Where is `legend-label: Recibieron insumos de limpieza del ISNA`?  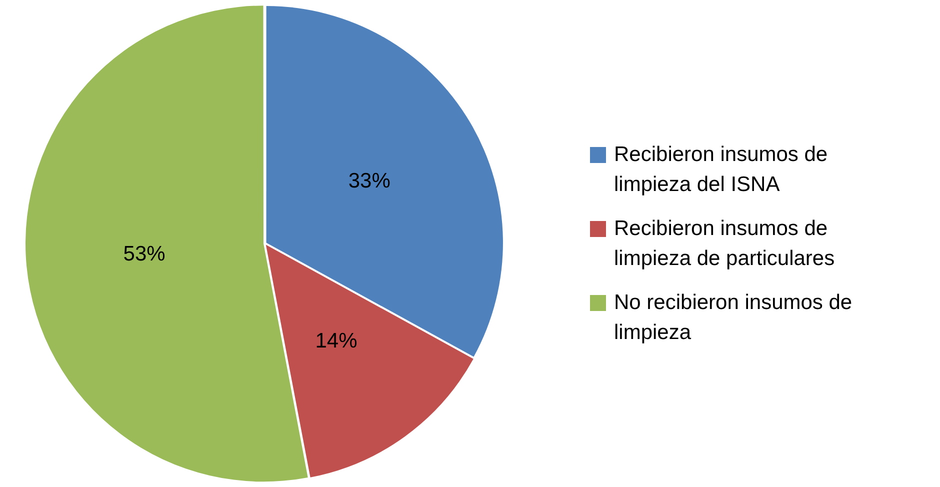 legend-label: Recibieron insumos de limpieza del ISNA is located at coordinates (721, 170).